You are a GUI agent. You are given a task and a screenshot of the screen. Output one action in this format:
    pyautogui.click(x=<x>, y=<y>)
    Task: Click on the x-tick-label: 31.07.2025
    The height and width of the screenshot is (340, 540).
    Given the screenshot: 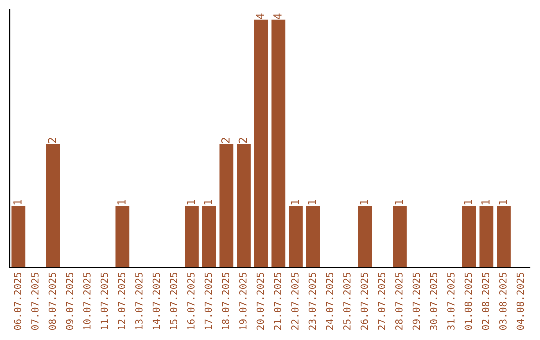 What is the action you would take?
    pyautogui.click(x=451, y=301)
    